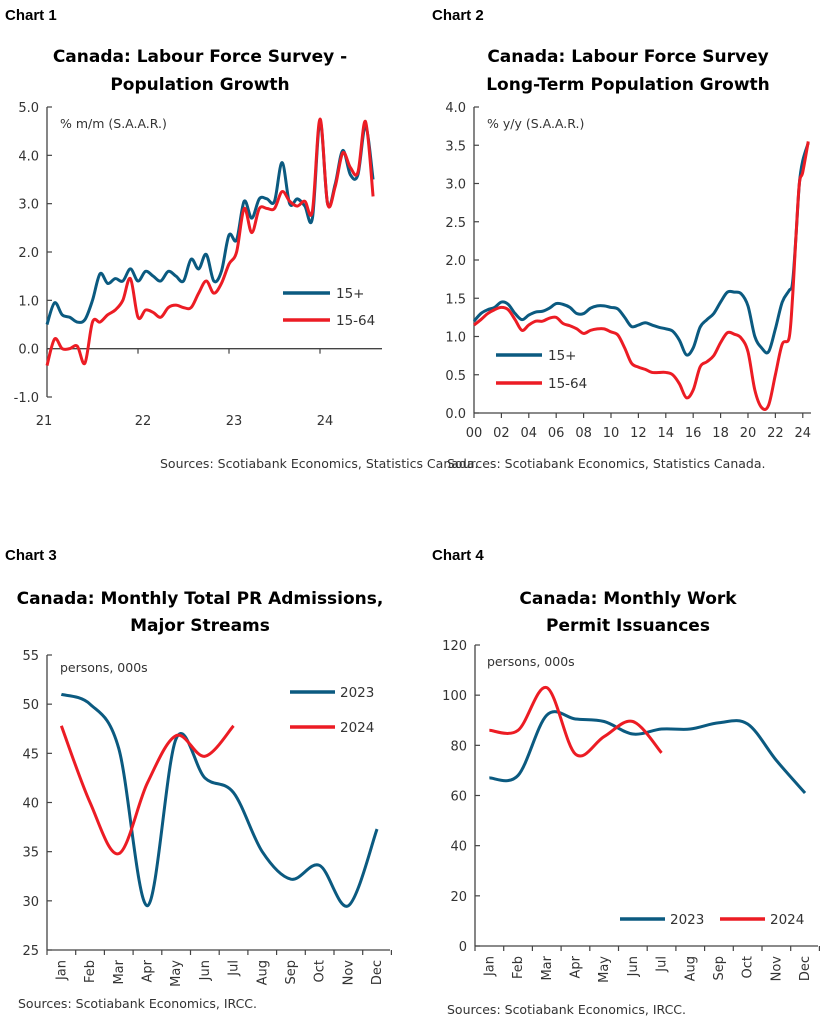 Image resolution: width=828 pixels, height=1023 pixels. Describe the element at coordinates (30, 853) in the screenshot. I see `y-tick-label: 35` at that location.